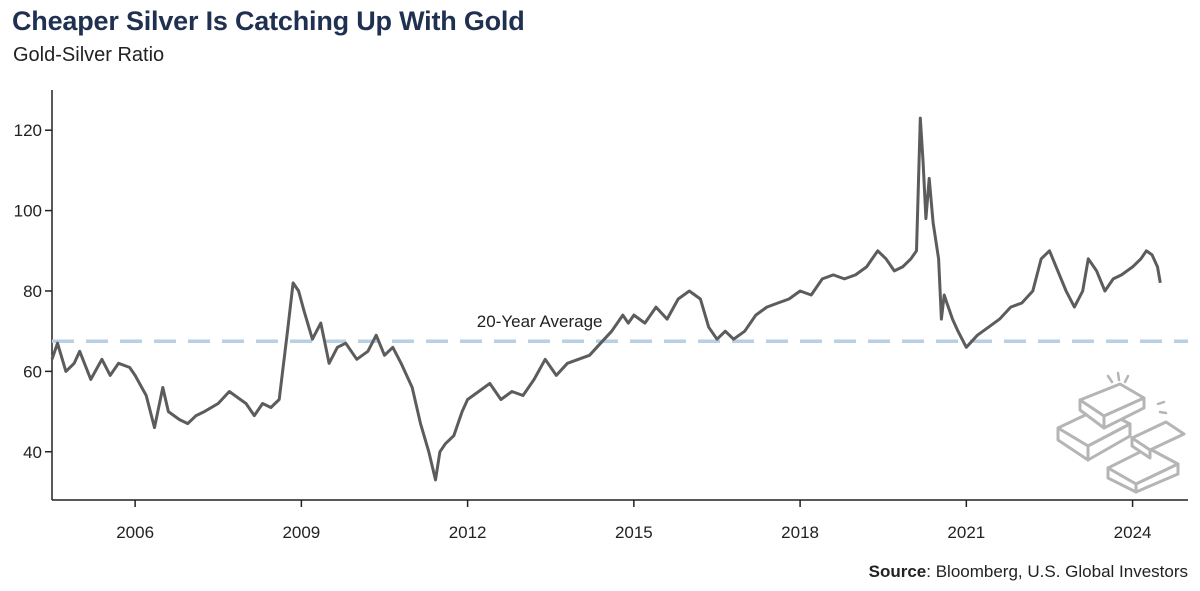 The width and height of the screenshot is (1200, 591). What do you see at coordinates (634, 532) in the screenshot?
I see `x-tick-label: 2015` at bounding box center [634, 532].